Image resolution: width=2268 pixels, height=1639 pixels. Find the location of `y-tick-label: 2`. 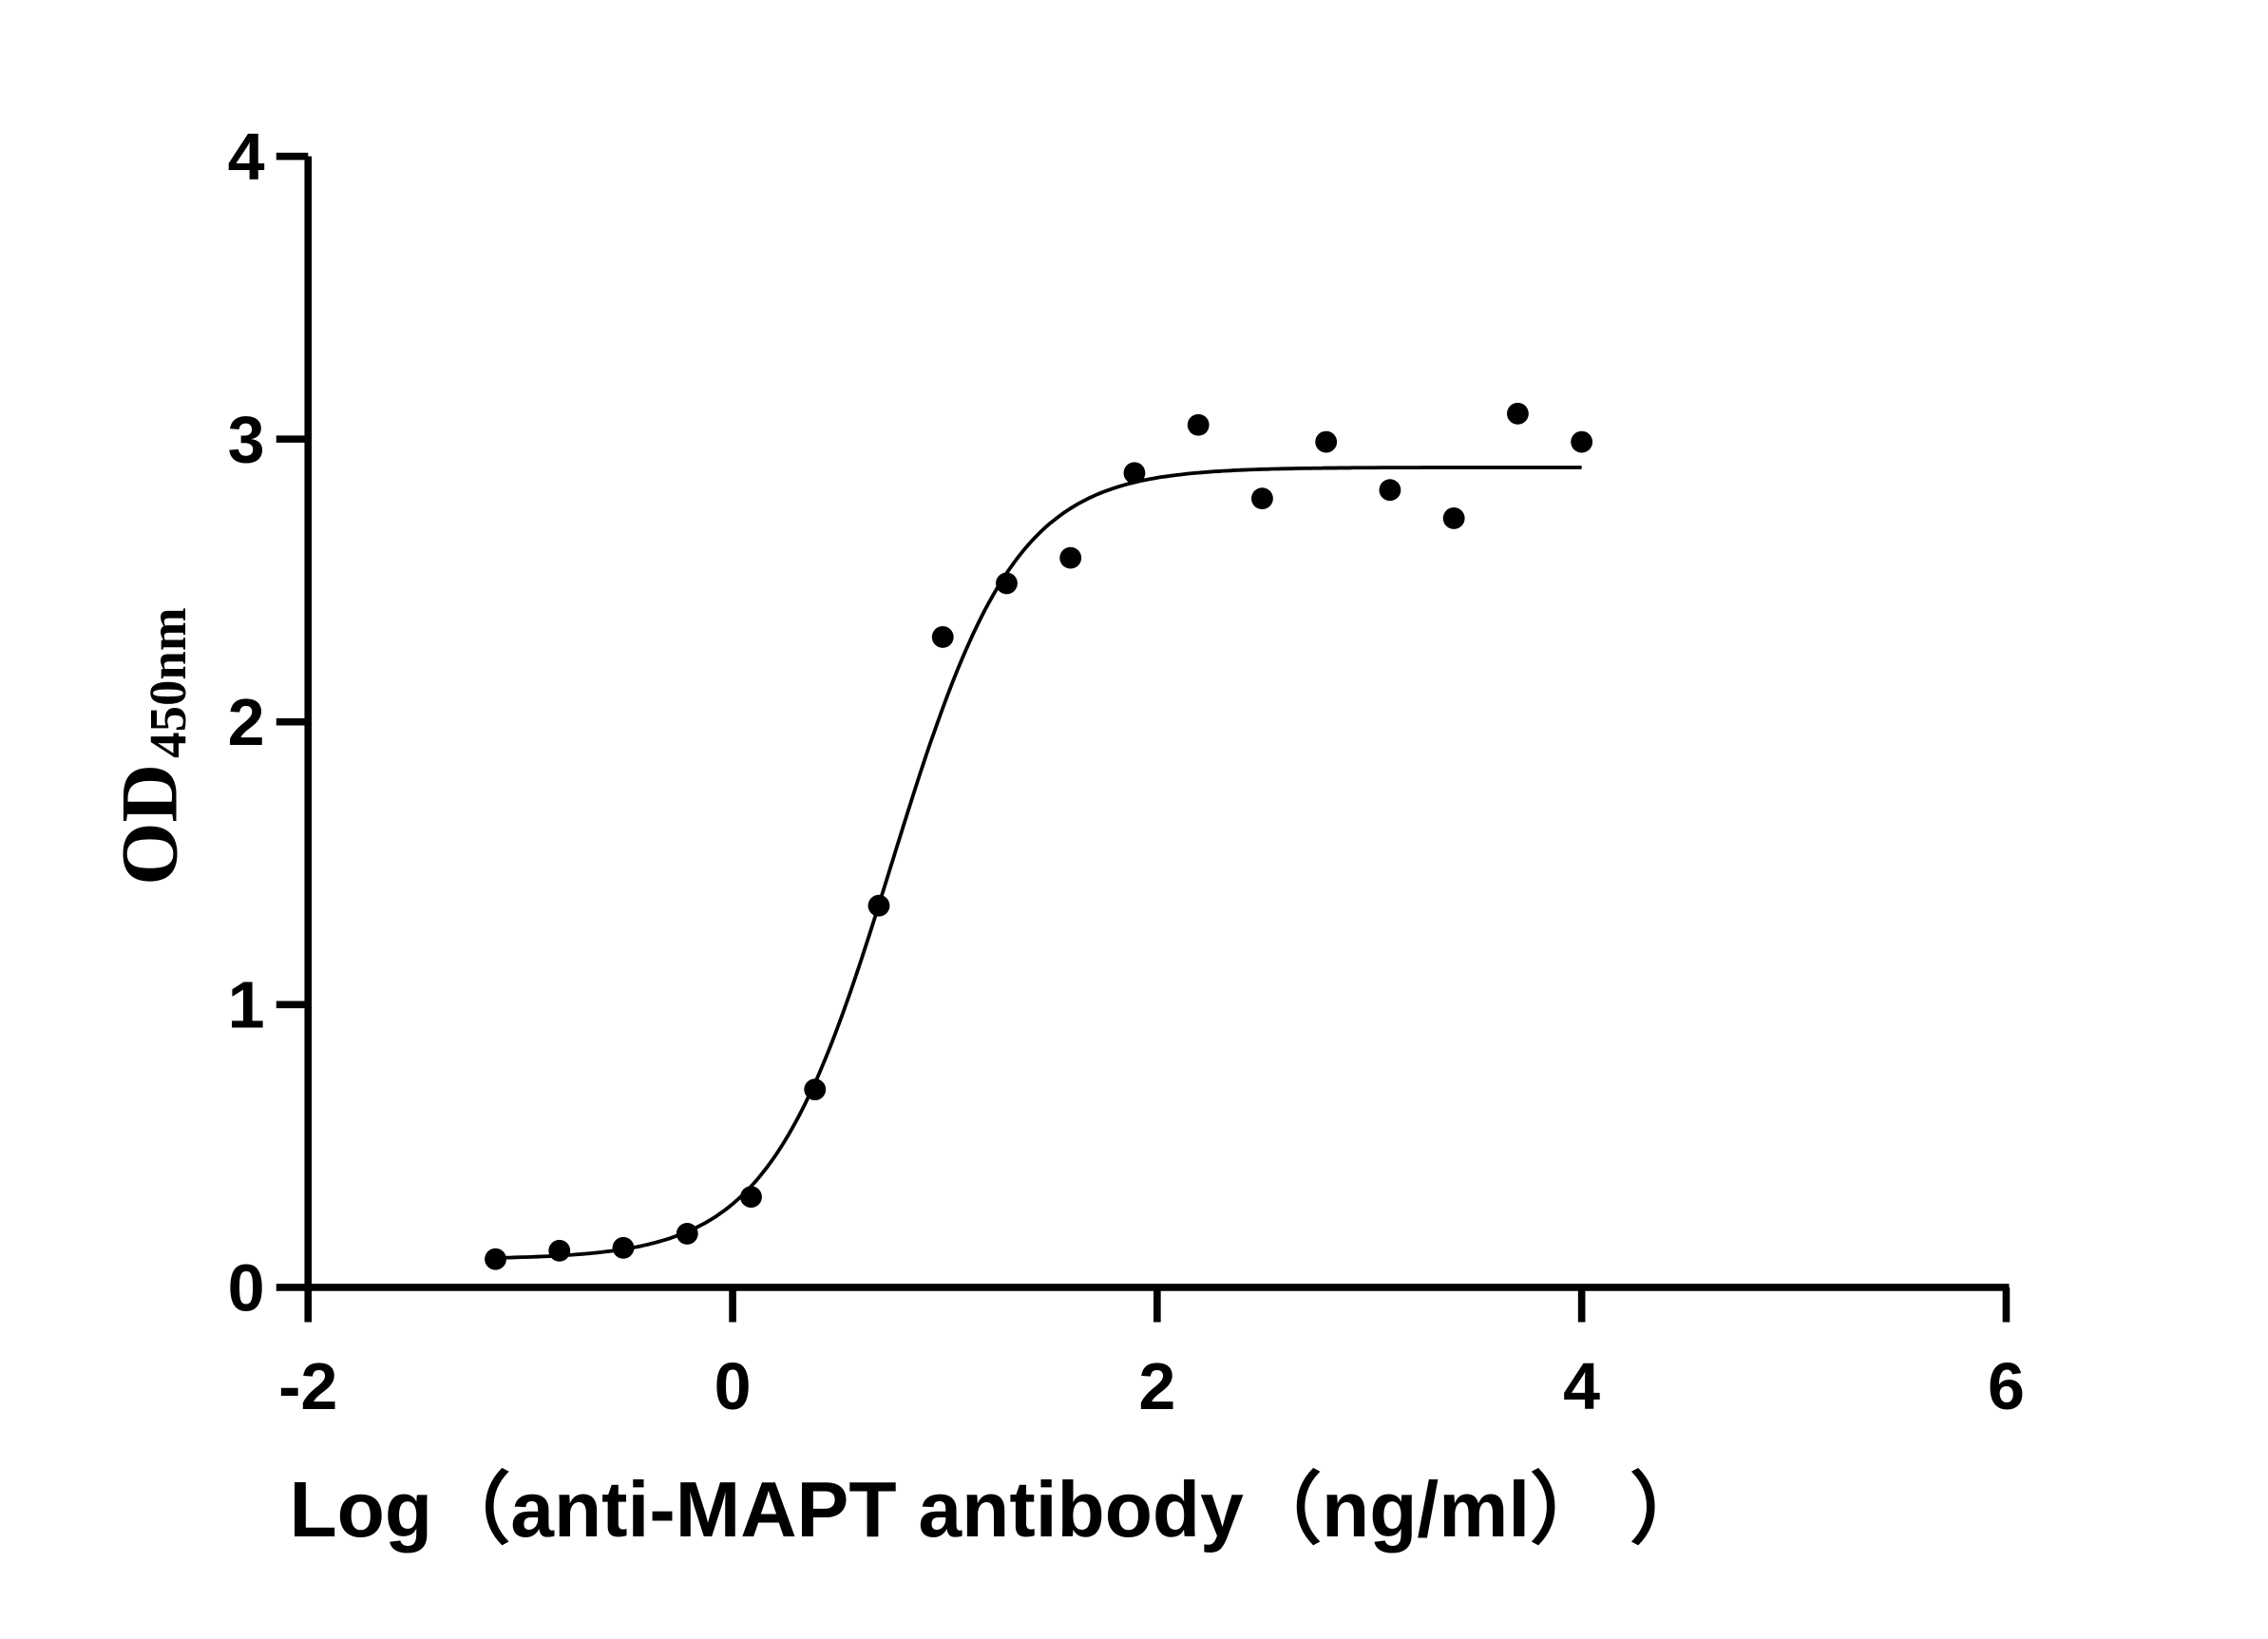

y-tick-label: 2 is located at coordinates (247, 722).